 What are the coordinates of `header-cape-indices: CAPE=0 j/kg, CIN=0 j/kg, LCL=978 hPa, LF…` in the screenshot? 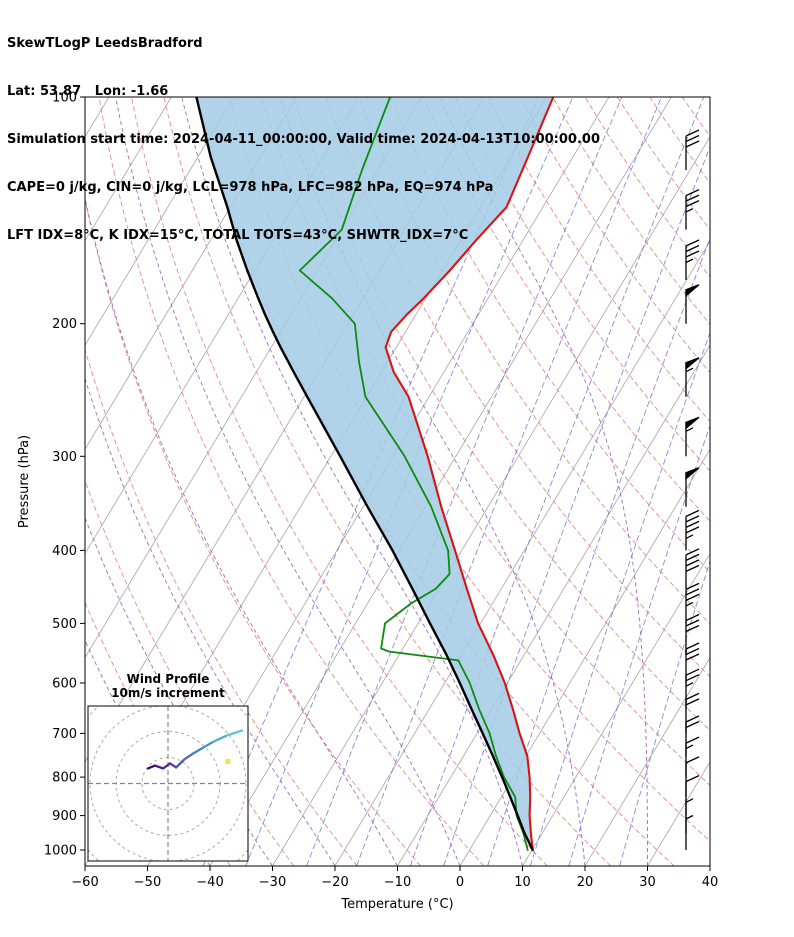 It's located at (250, 187).